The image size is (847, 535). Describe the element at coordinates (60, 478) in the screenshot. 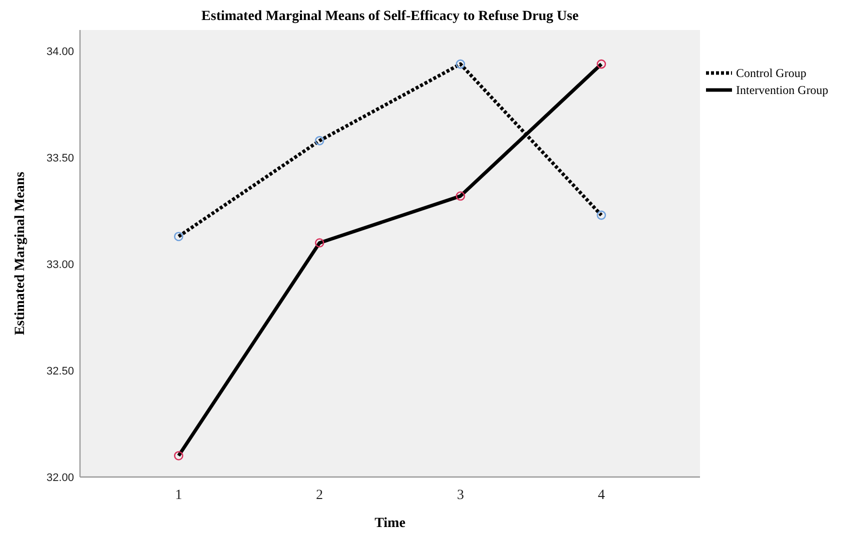

I see `y-tick-label: 32.00` at that location.